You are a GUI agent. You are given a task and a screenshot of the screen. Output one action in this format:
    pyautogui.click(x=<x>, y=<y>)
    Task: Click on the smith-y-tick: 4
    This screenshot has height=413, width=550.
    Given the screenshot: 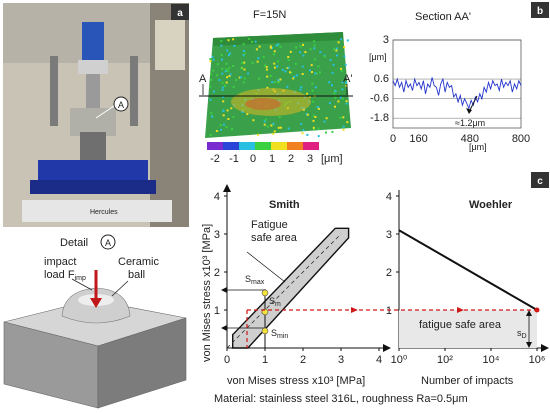 What is the action you would take?
    pyautogui.click(x=217, y=197)
    